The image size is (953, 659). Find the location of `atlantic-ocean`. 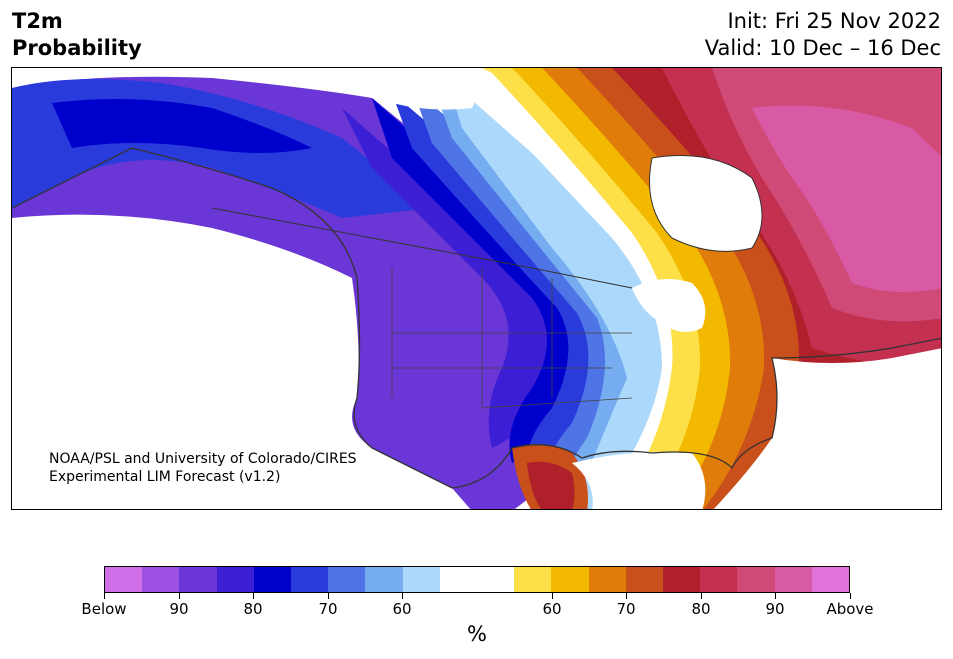

atlantic-ocean is located at coordinates (827, 428).